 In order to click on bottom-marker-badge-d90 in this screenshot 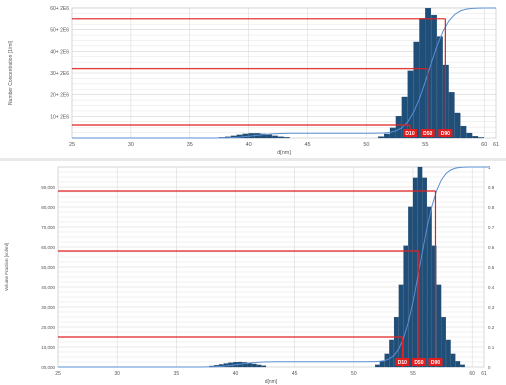, I will do `click(435, 362)`.